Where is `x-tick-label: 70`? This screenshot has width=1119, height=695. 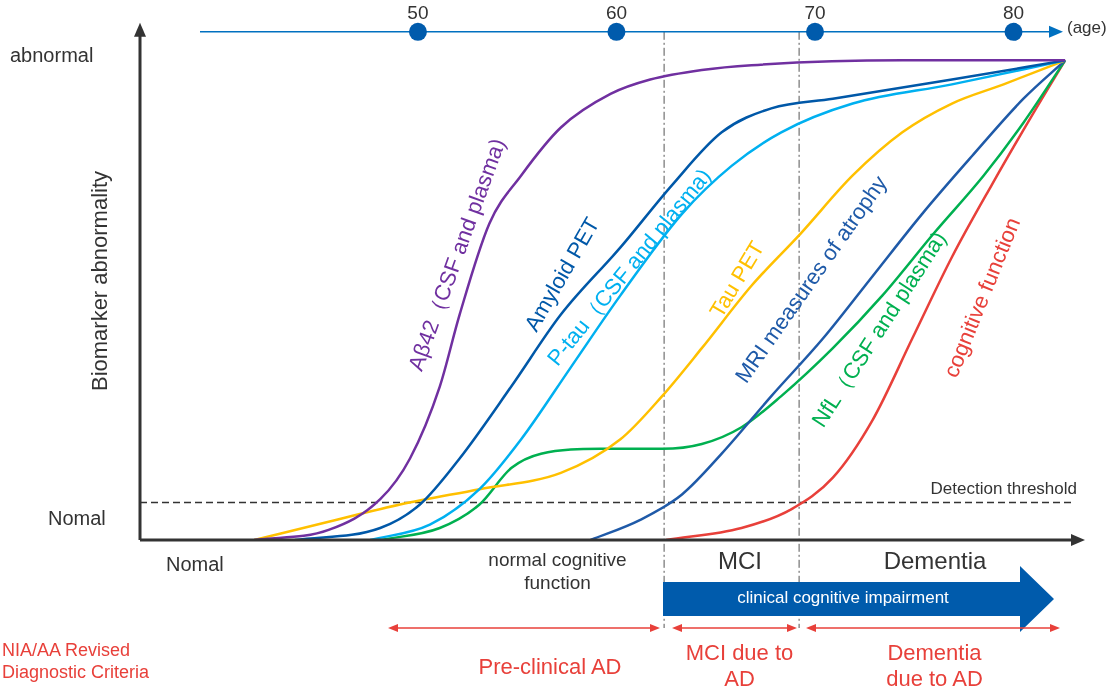
x-tick-label: 70 is located at coordinates (815, 12).